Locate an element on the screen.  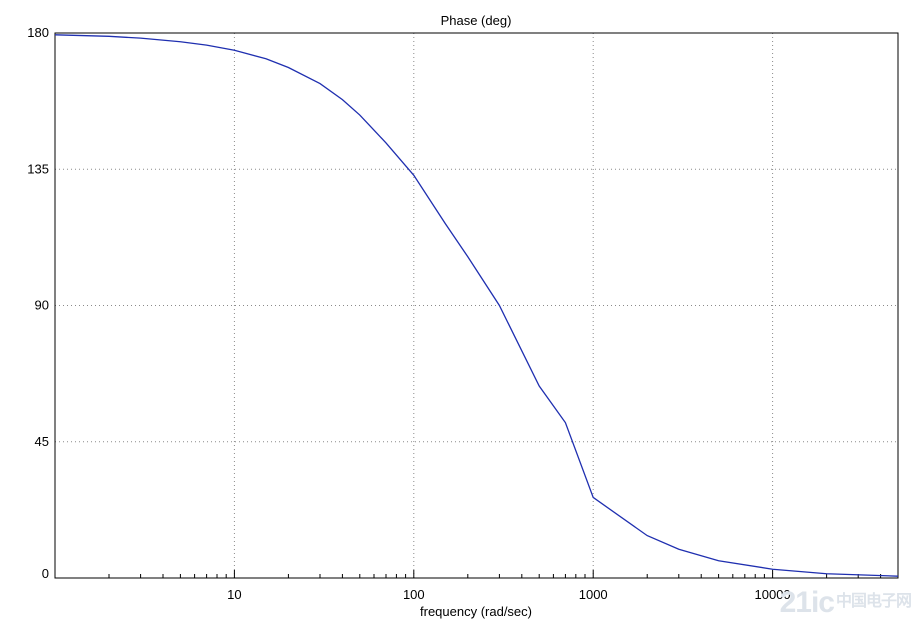
y-tick-label: 90 is located at coordinates (42, 305).